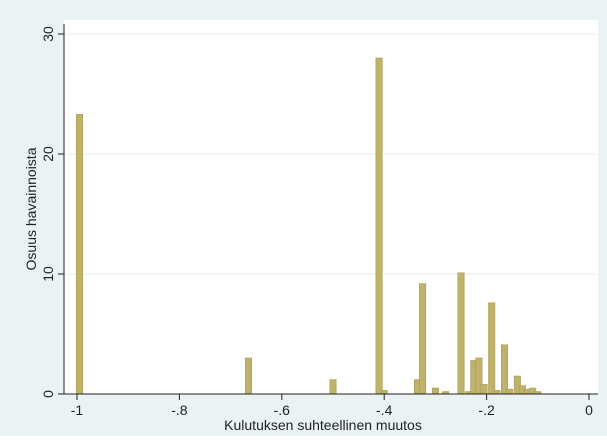  I want to click on x-tick-label-1: -.8, so click(179, 410).